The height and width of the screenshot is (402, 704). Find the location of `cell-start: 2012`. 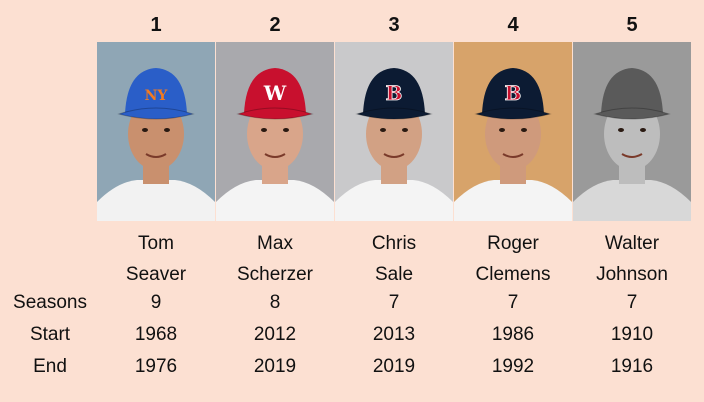

cell-start: 2012 is located at coordinates (275, 334).